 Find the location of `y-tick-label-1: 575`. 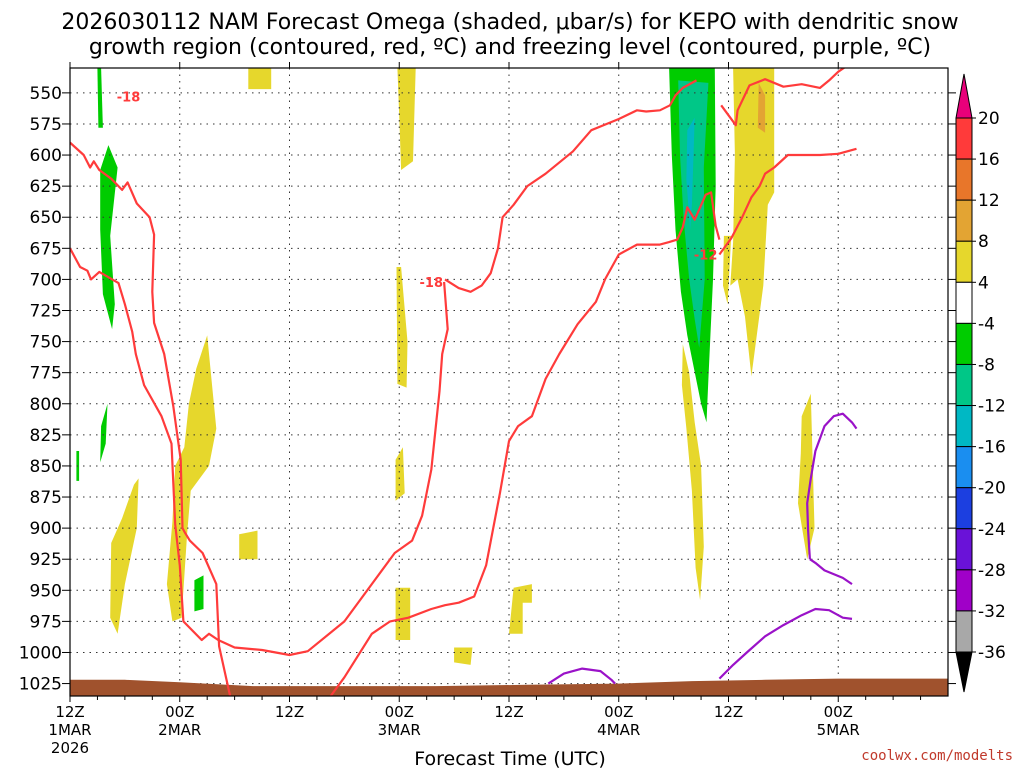

y-tick-label-1: 575 is located at coordinates (46, 125).